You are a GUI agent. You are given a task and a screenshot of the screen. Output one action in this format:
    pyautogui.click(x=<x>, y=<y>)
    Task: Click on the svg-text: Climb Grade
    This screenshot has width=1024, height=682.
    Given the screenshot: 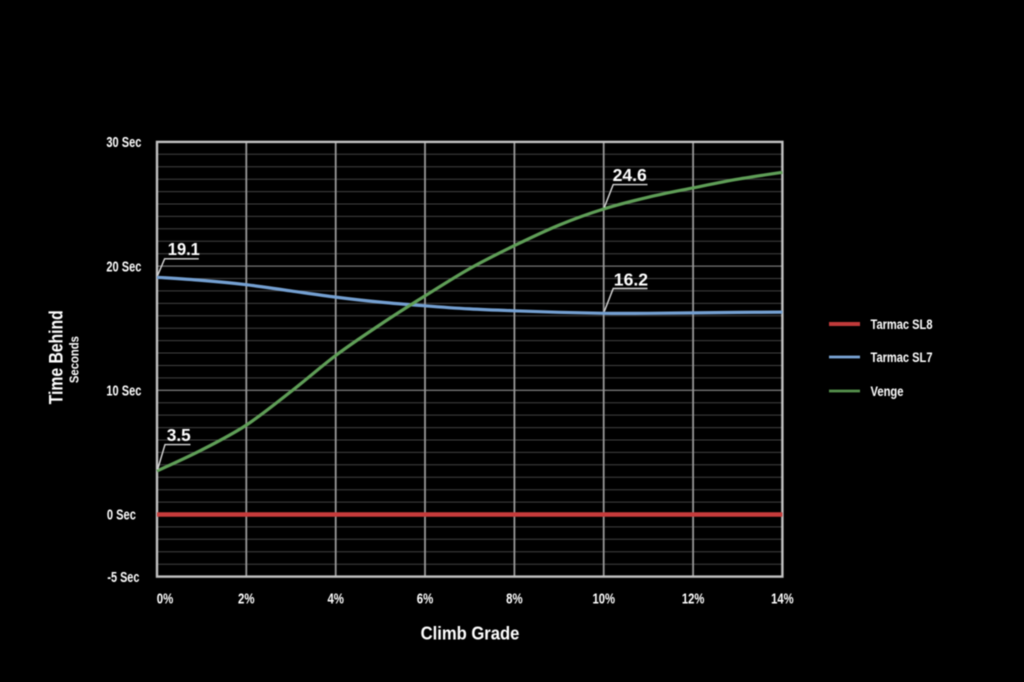 What is the action you would take?
    pyautogui.click(x=470, y=634)
    